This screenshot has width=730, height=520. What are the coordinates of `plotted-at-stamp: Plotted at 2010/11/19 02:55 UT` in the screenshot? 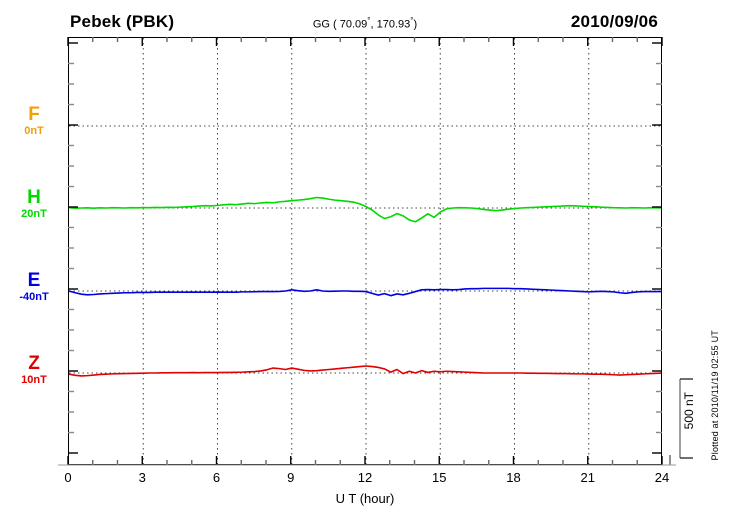 It's located at (715, 395).